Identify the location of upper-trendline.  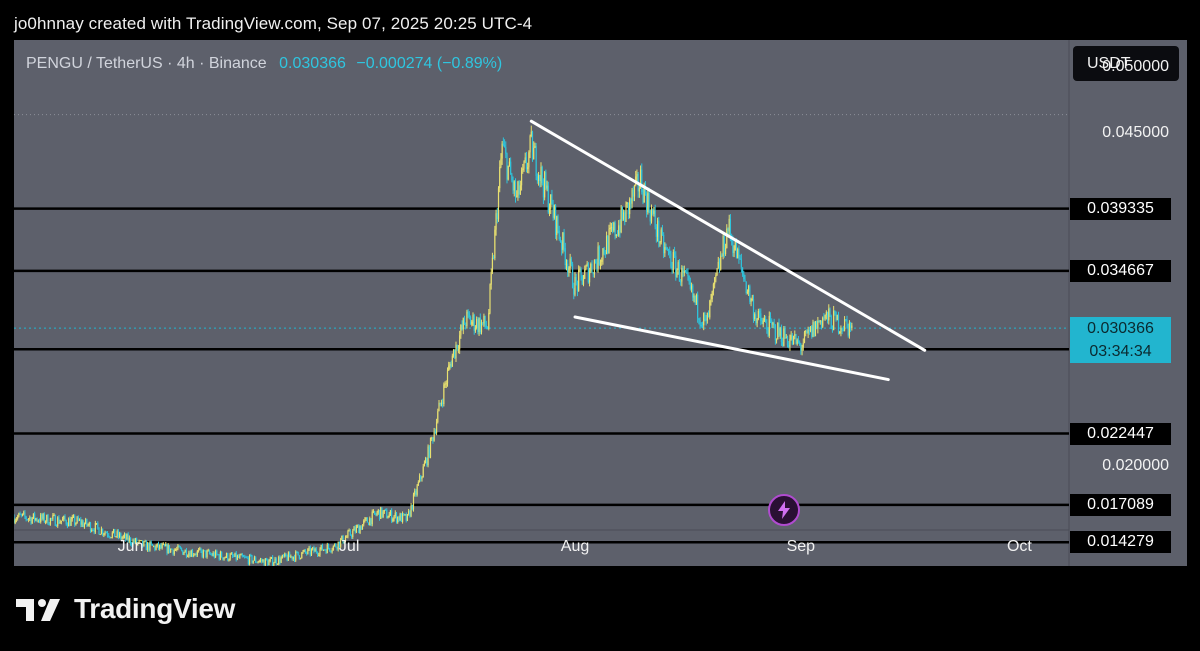
(728, 235).